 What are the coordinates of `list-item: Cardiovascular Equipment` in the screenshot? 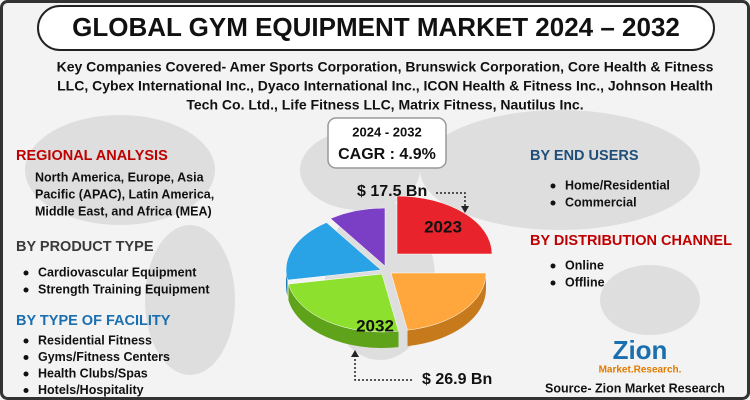 It's located at (117, 272).